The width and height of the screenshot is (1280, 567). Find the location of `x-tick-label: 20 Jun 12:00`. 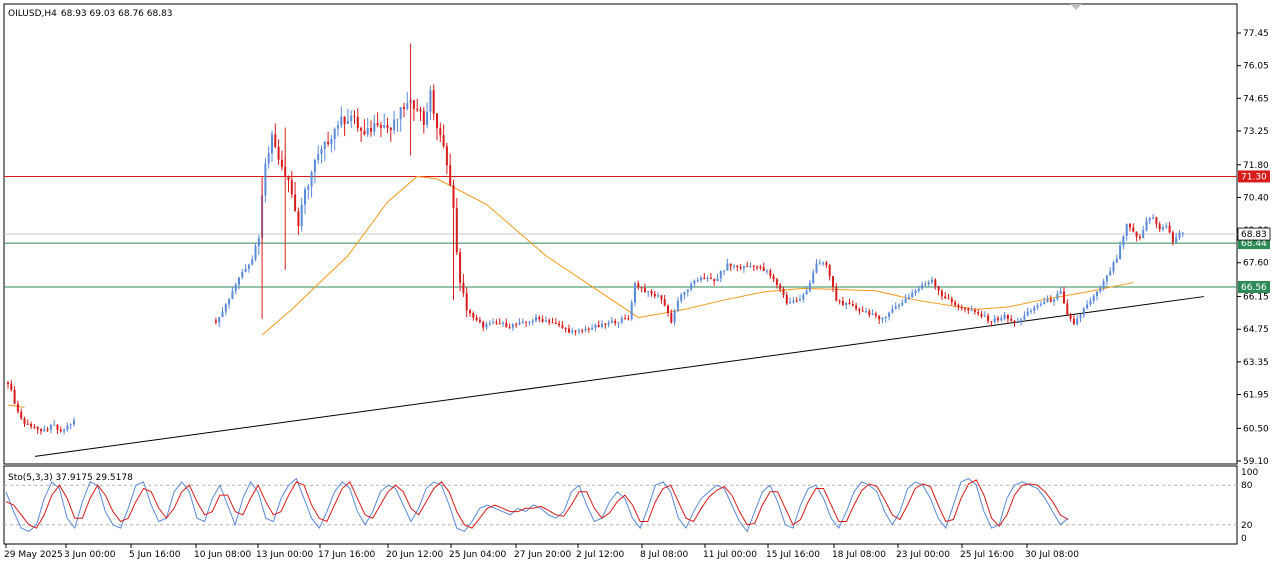

x-tick-label: 20 Jun 12:00 is located at coordinates (414, 555).